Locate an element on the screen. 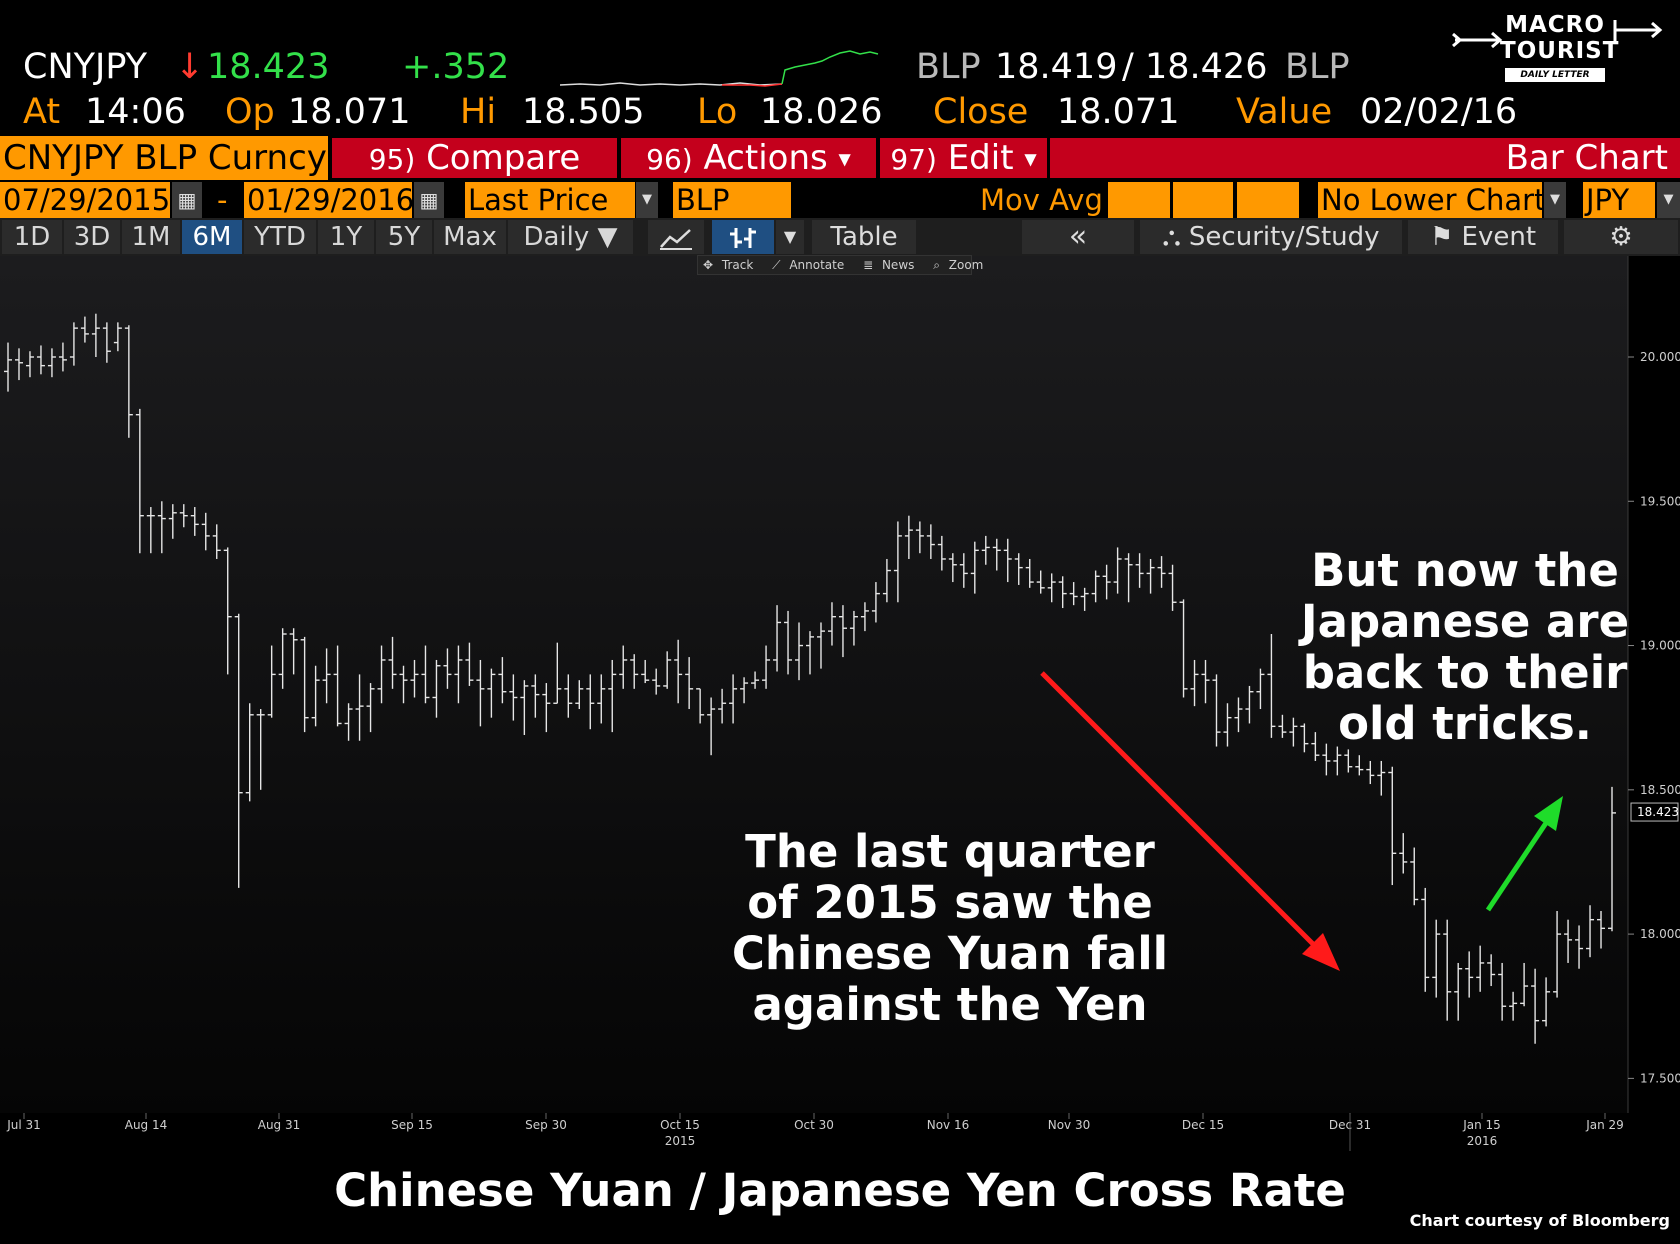 This screenshot has height=1244, width=1680. source-field: BLP is located at coordinates (732, 200).